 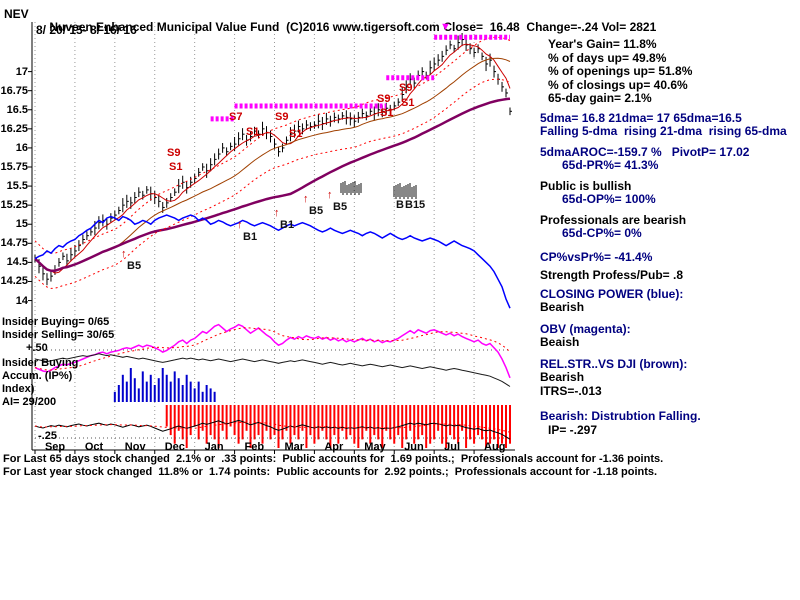 I want to click on left-panel-label: -.25, so click(x=47, y=436).